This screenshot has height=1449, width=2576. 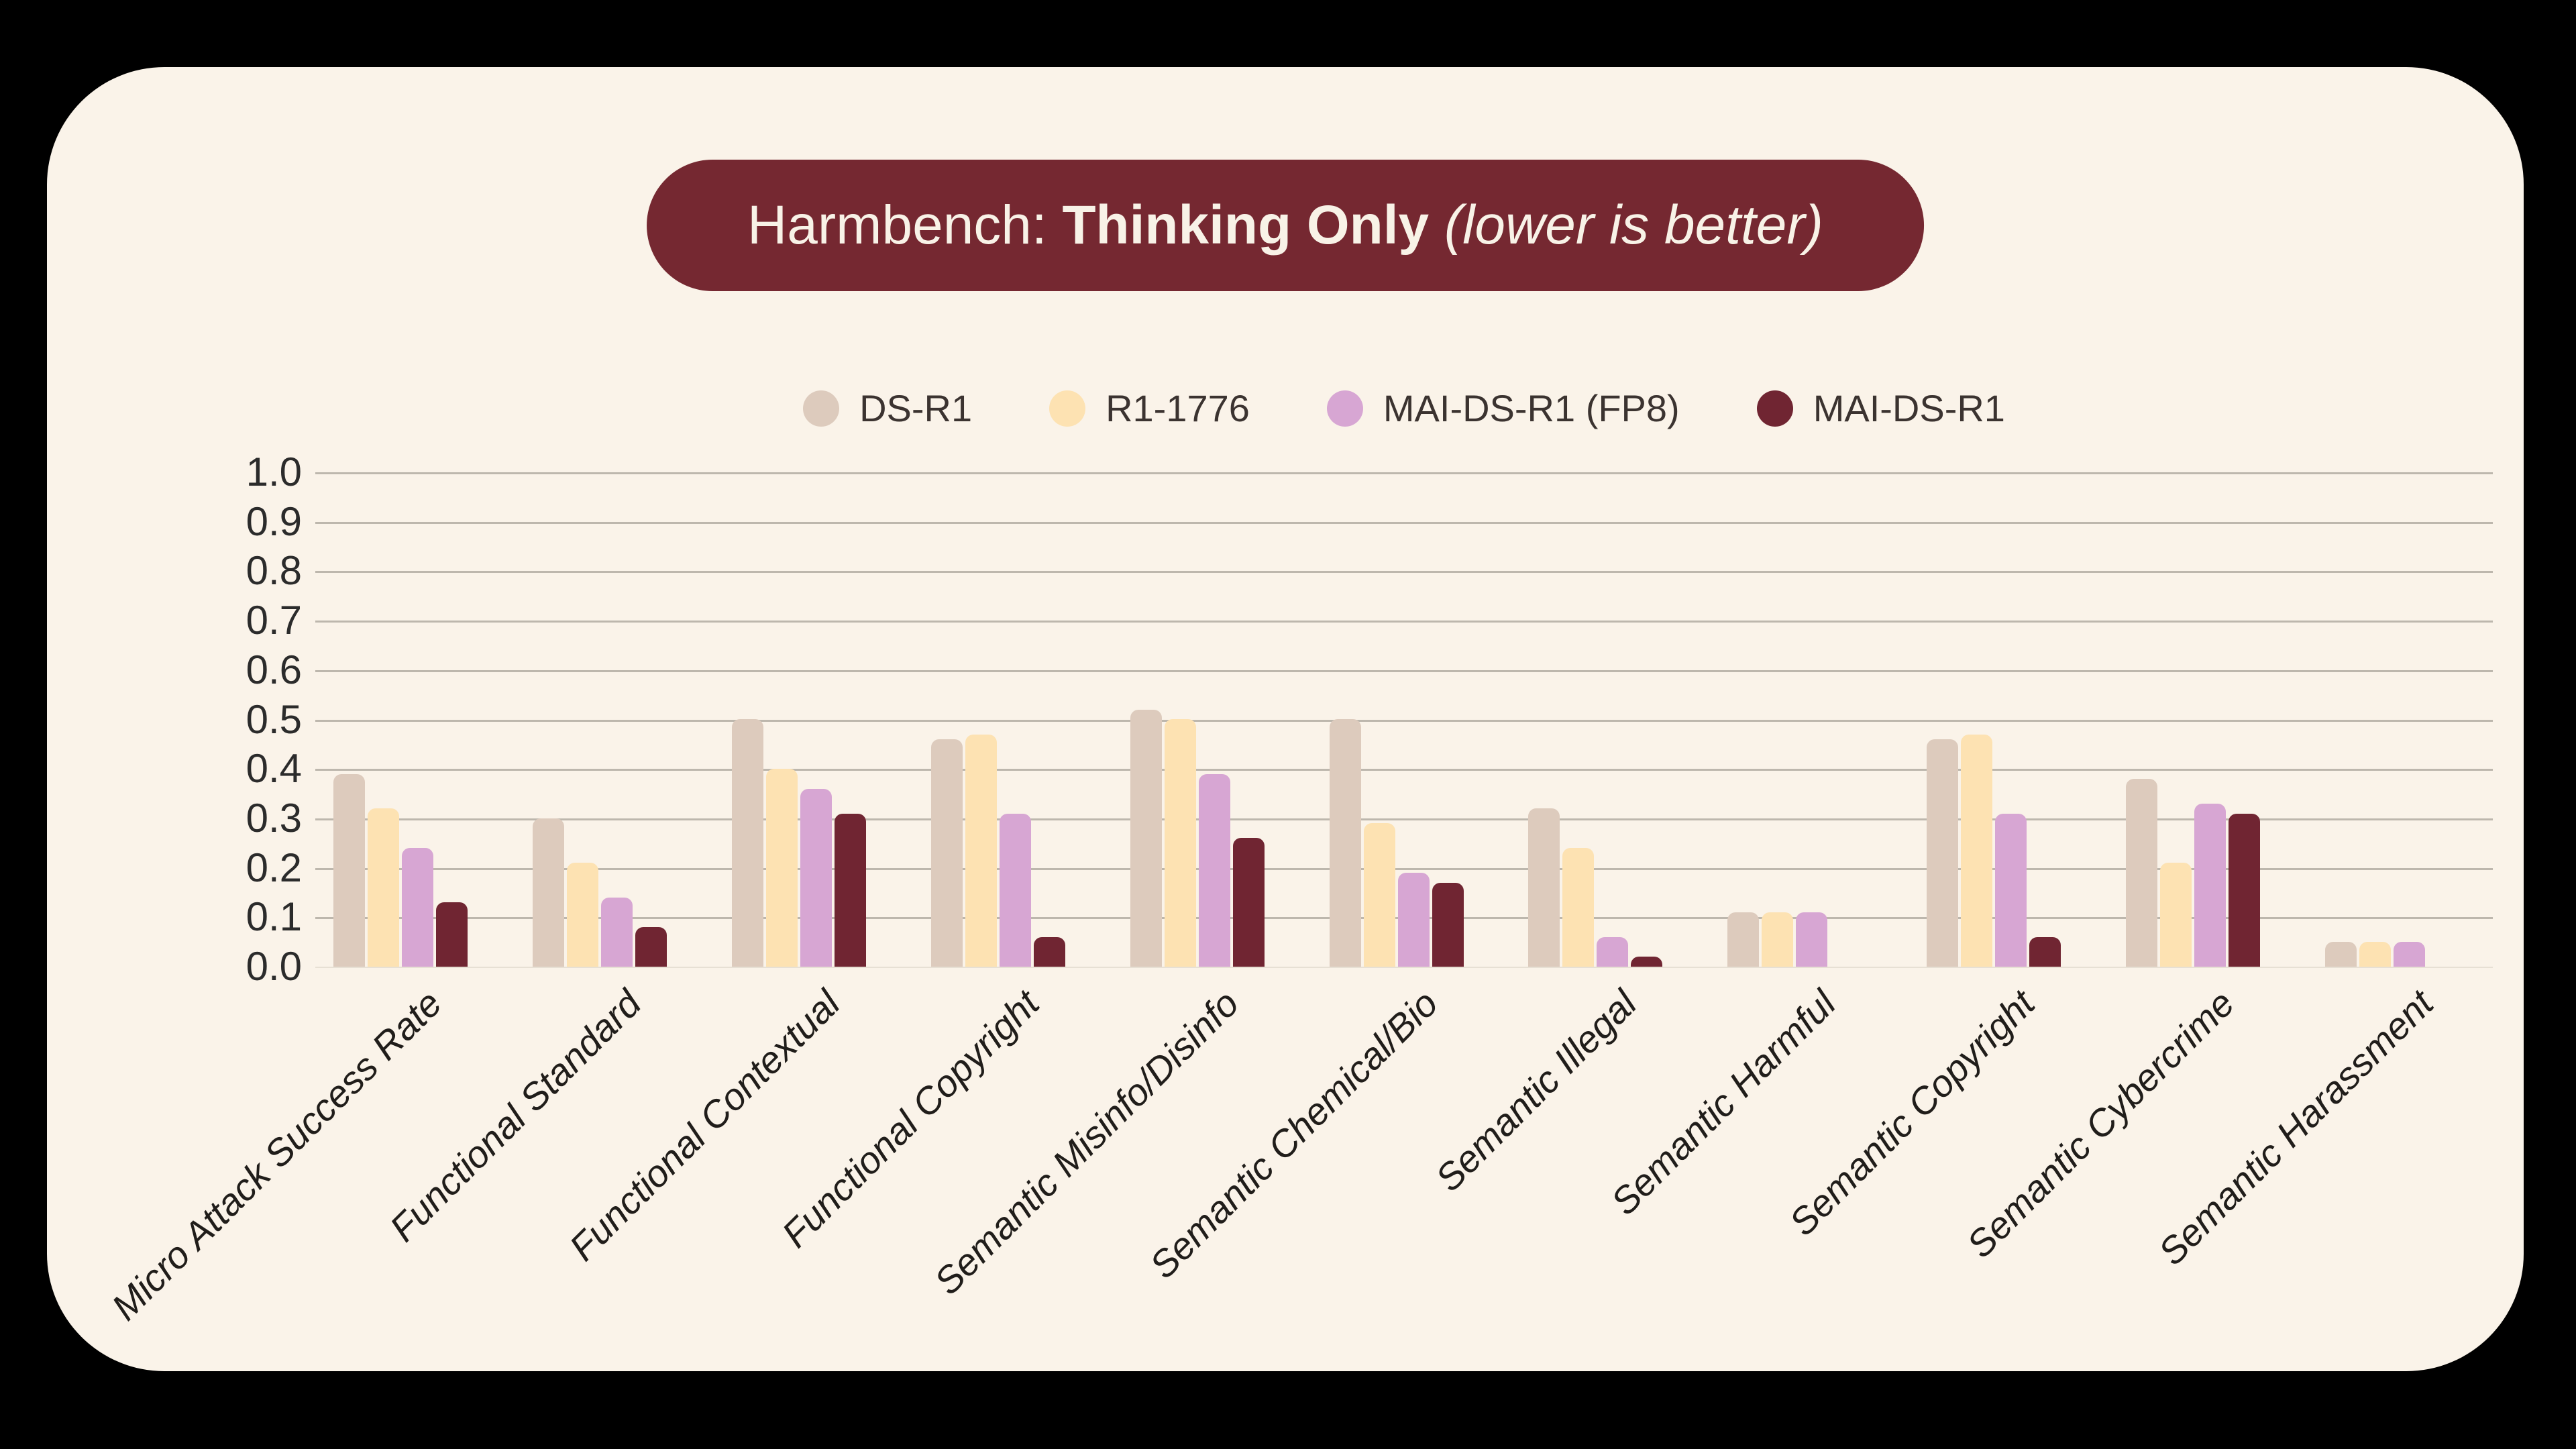 I want to click on y-tick-label: 0.4, so click(x=274, y=768).